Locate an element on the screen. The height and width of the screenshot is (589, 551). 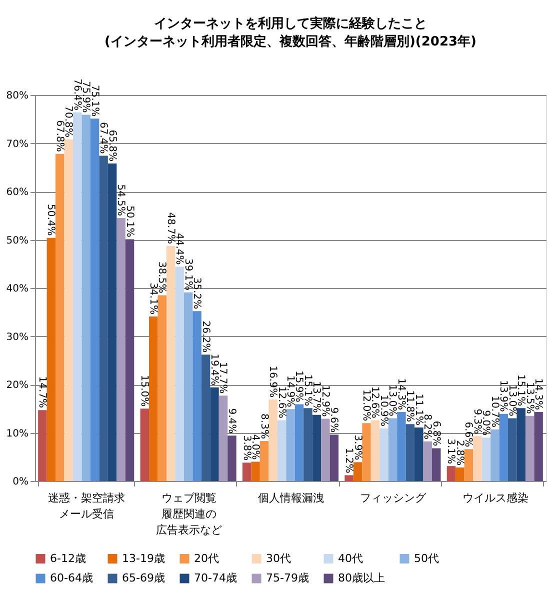
legend-label: 40代 is located at coordinates (350, 558).